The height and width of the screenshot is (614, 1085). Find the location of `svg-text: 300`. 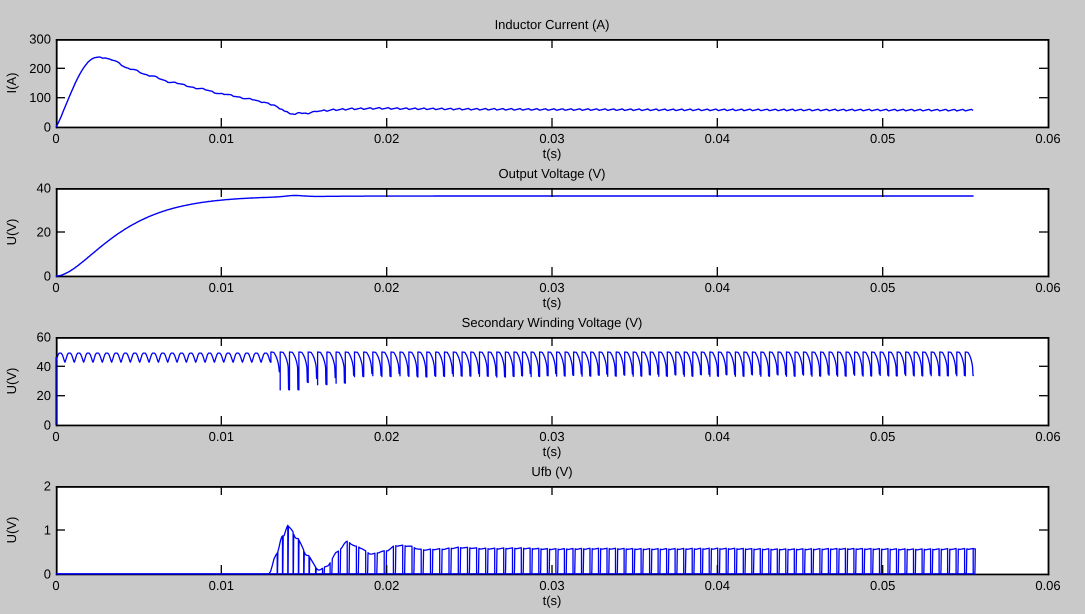

svg-text: 300 is located at coordinates (40, 39).